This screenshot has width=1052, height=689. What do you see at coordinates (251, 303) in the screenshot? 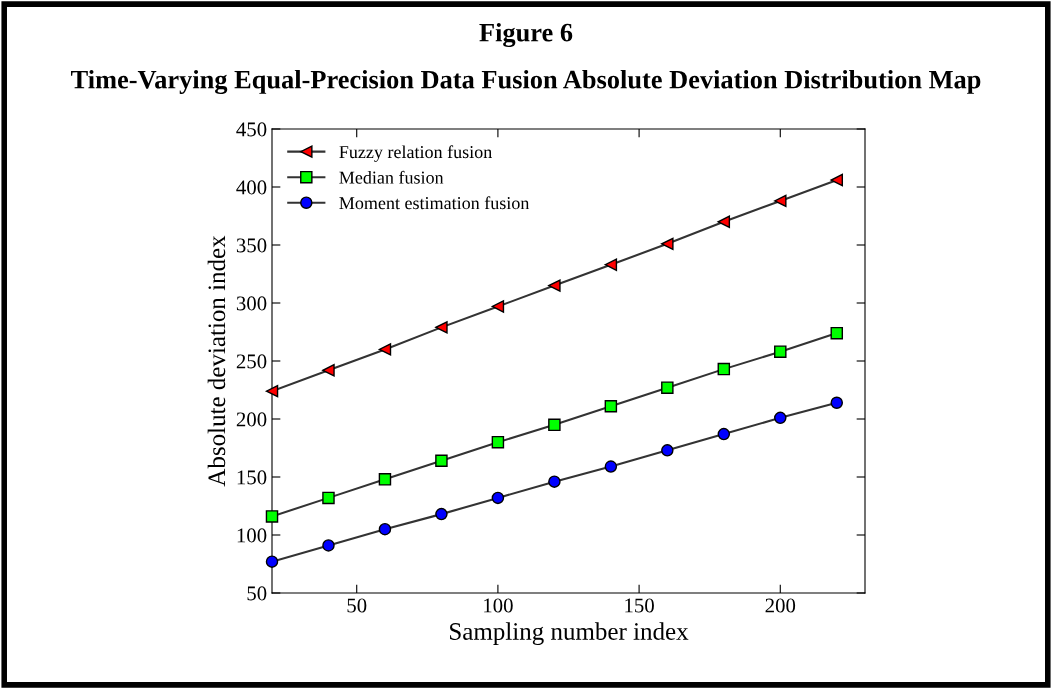
I see `y-tick-label: 300` at bounding box center [251, 303].